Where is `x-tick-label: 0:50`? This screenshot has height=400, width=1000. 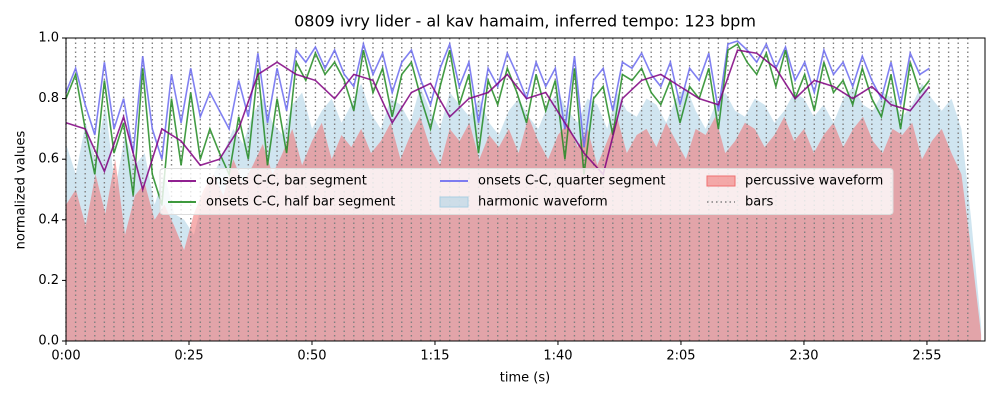 x-tick-label: 0:50 is located at coordinates (311, 356).